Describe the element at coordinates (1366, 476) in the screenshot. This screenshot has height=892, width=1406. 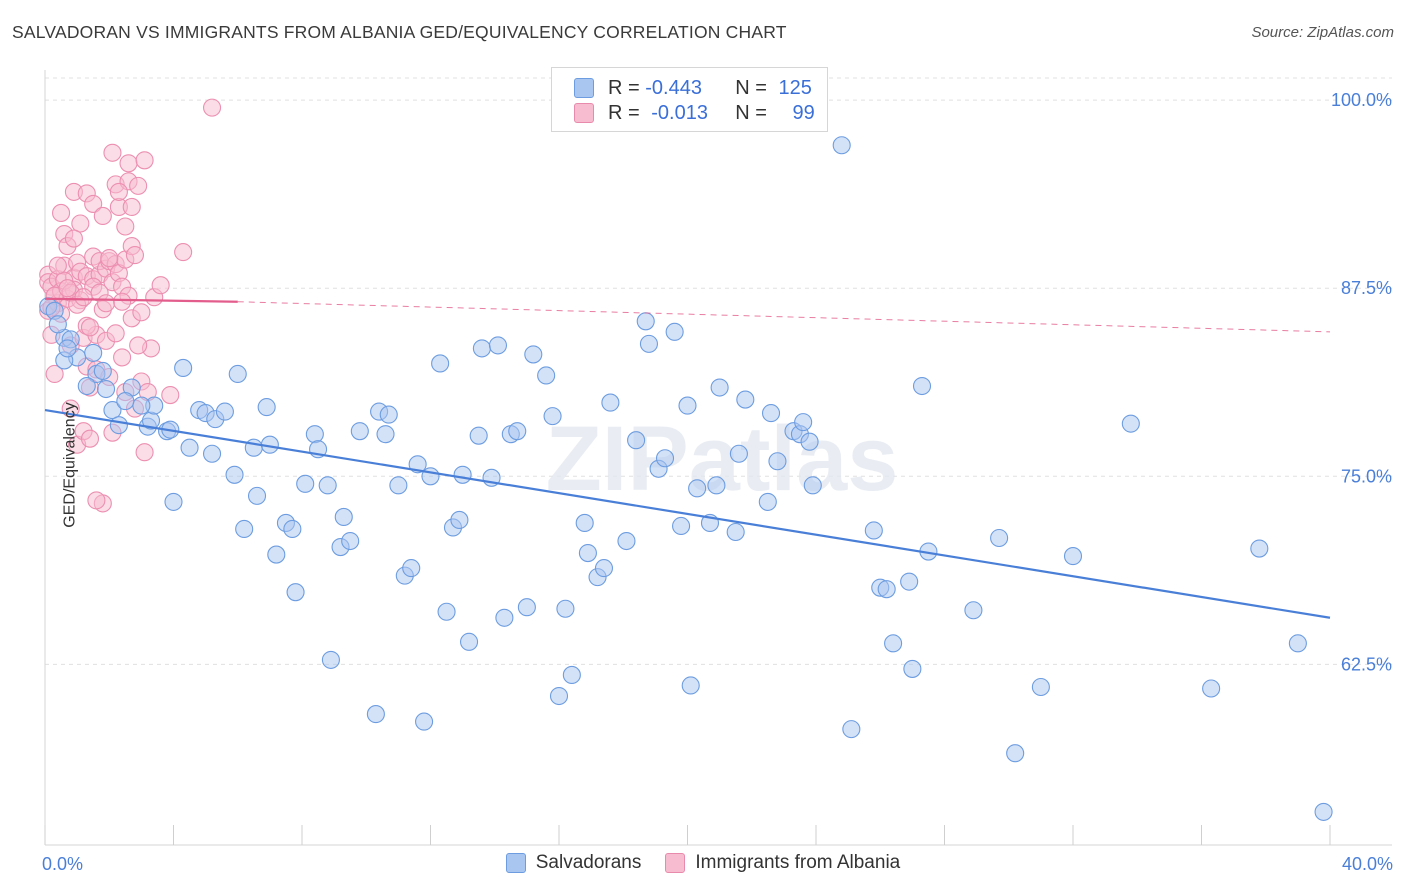
I see `y-tick-label: 75.0%` at that location.